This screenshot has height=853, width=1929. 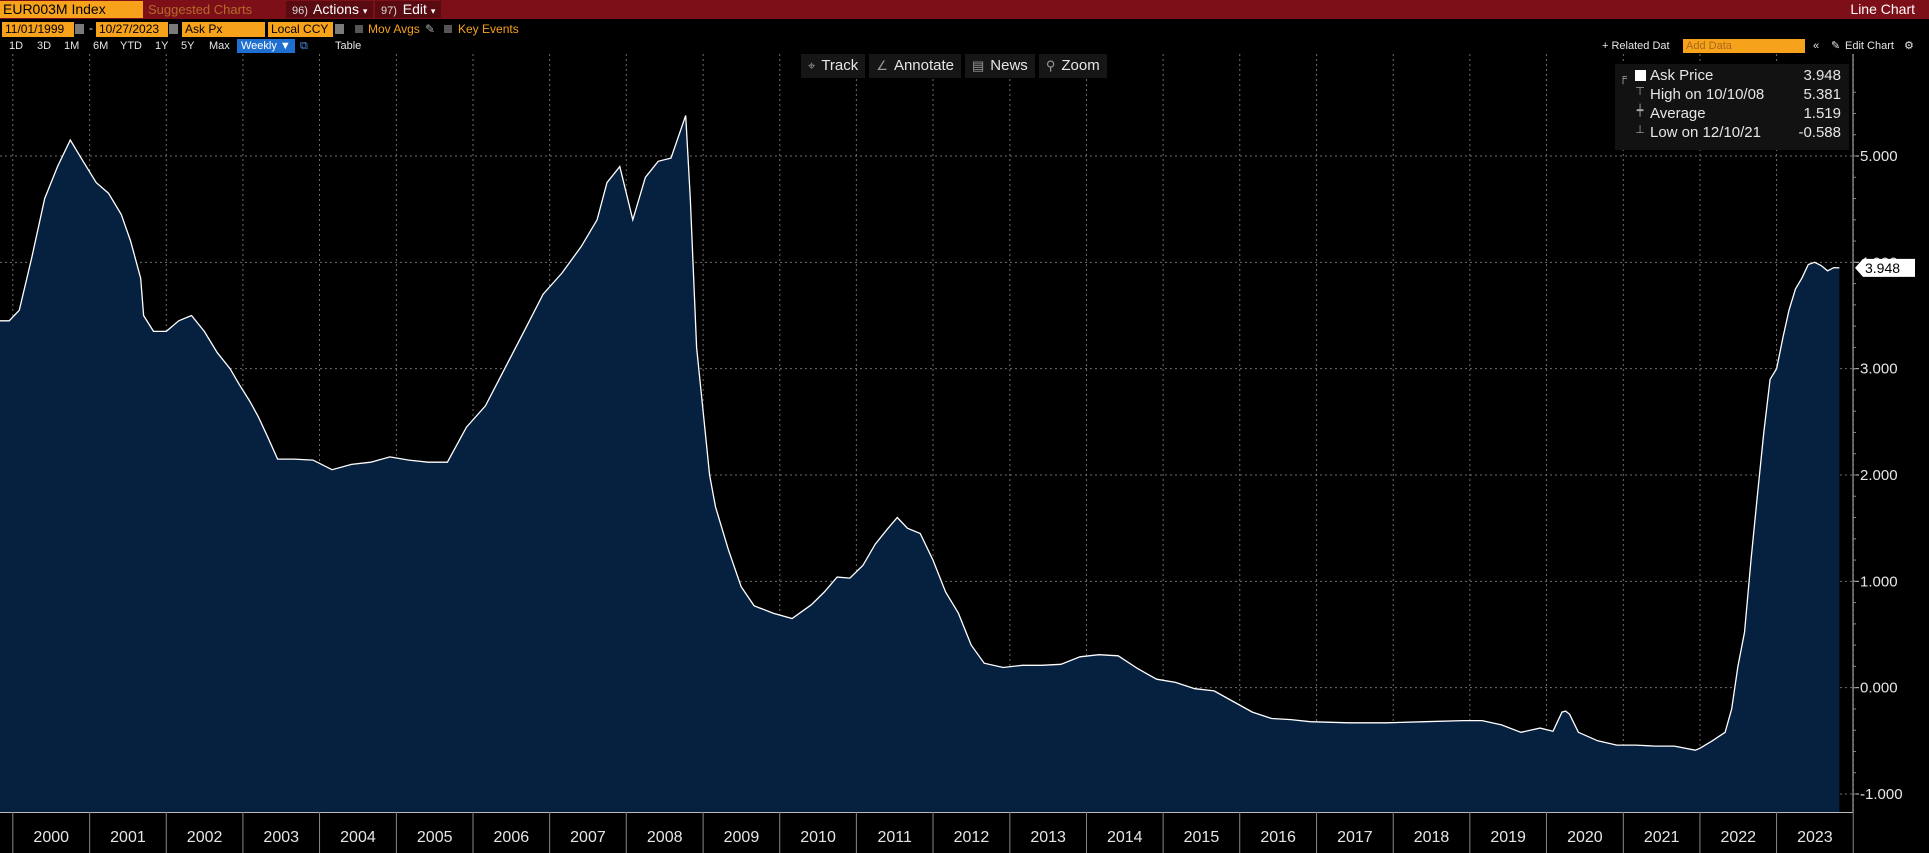 What do you see at coordinates (358, 837) in the screenshot?
I see `x-tick-label: 2004` at bounding box center [358, 837].